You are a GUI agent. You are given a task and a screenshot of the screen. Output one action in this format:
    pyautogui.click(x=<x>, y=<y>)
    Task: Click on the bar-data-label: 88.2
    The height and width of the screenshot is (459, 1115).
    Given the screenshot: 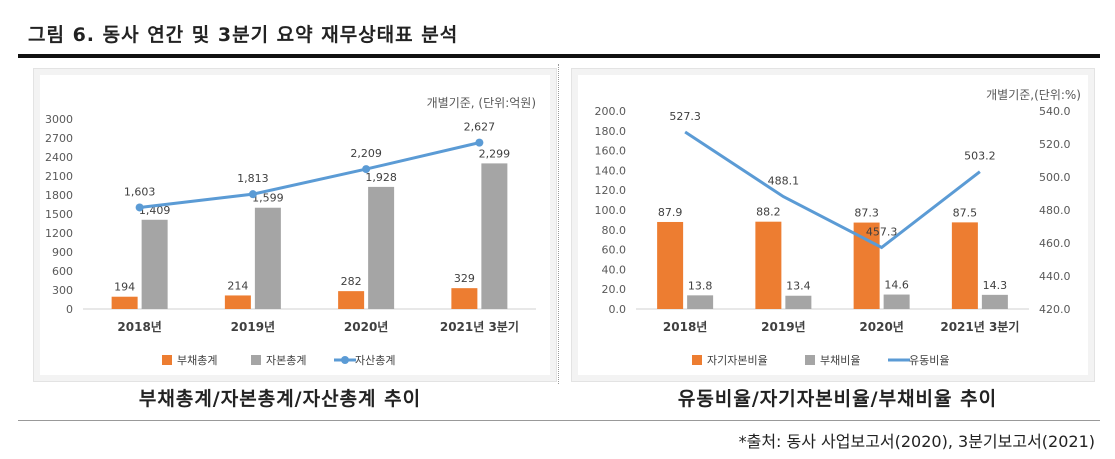 What is the action you would take?
    pyautogui.click(x=768, y=212)
    